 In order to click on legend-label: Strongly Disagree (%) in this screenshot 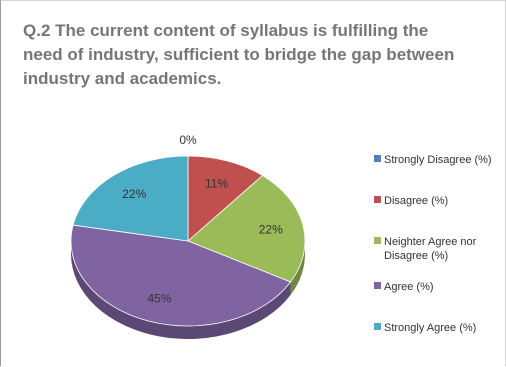, I will do `click(438, 160)`.